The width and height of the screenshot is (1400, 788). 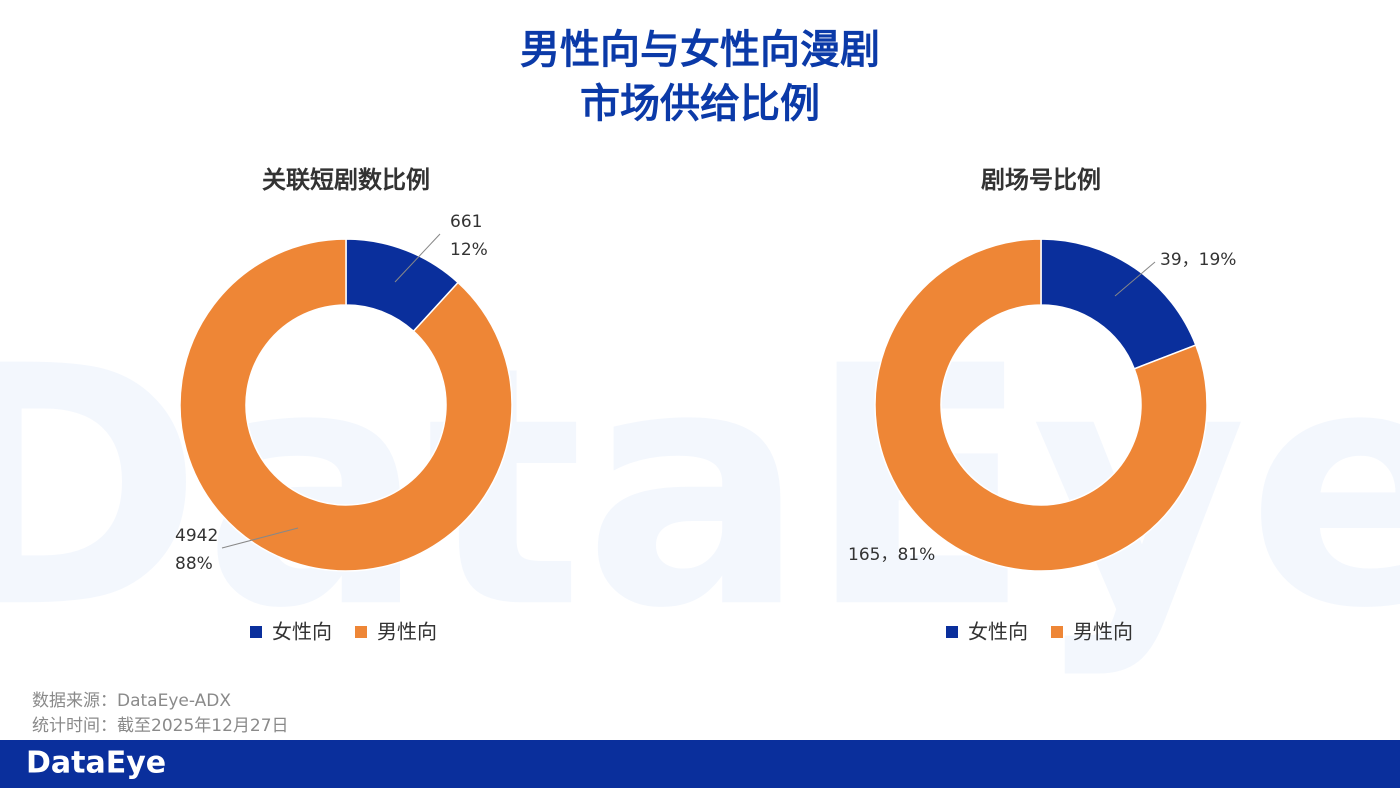 What do you see at coordinates (96, 763) in the screenshot?
I see `logo: DataEye` at bounding box center [96, 763].